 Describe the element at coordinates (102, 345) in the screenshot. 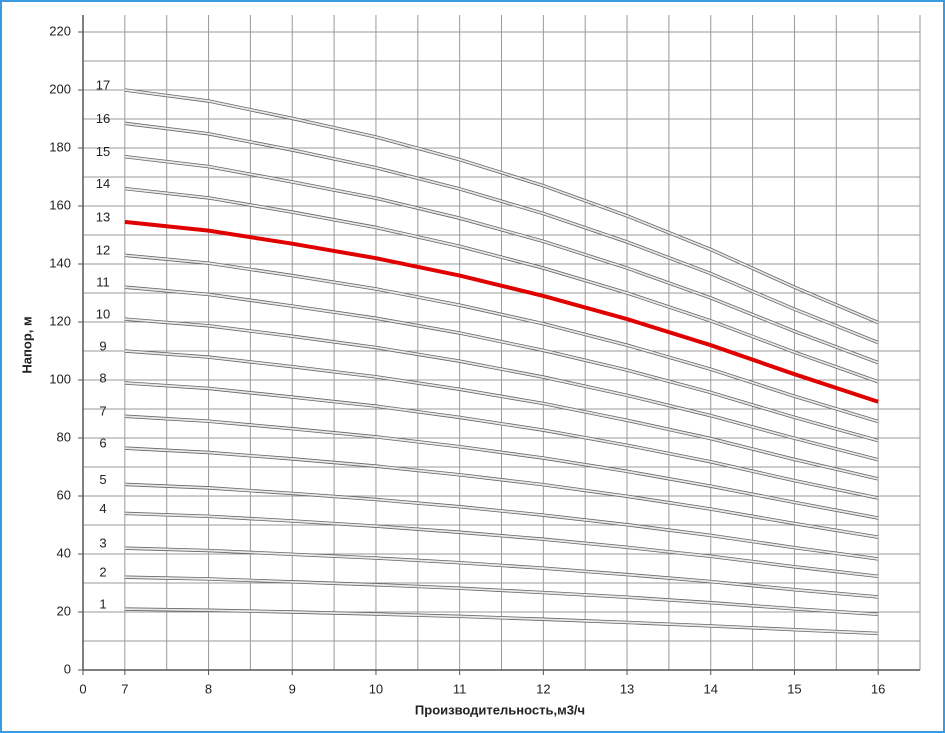

I see `series-label: 9` at that location.